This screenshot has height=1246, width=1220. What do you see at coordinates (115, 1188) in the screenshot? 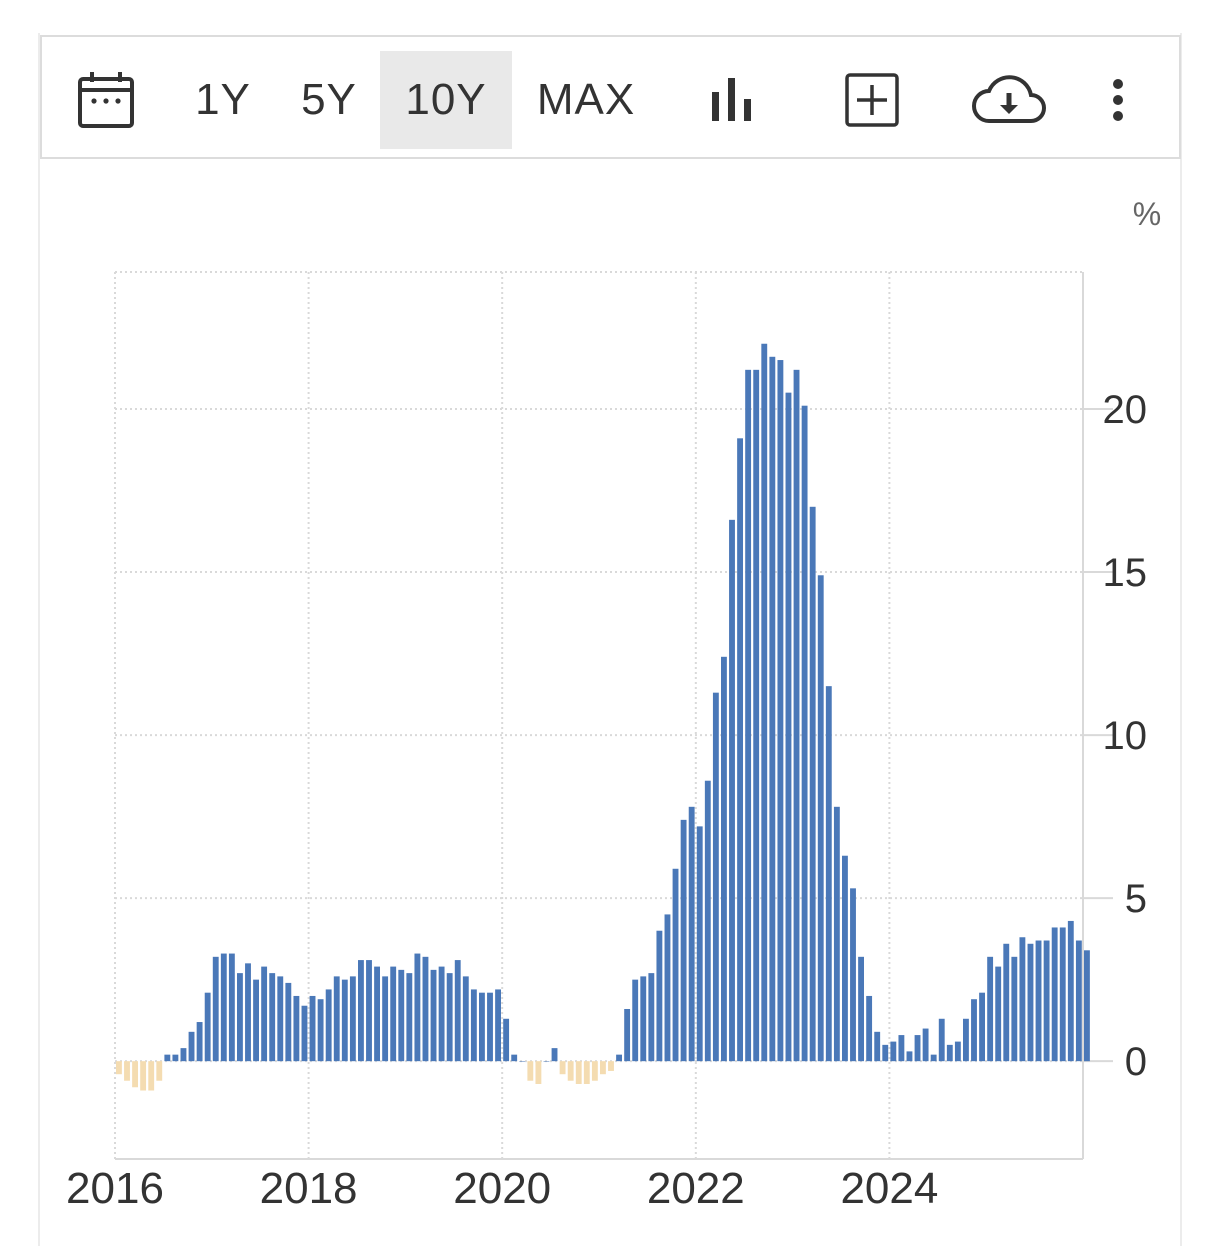
I see `x-tick-label: 2016` at bounding box center [115, 1188].